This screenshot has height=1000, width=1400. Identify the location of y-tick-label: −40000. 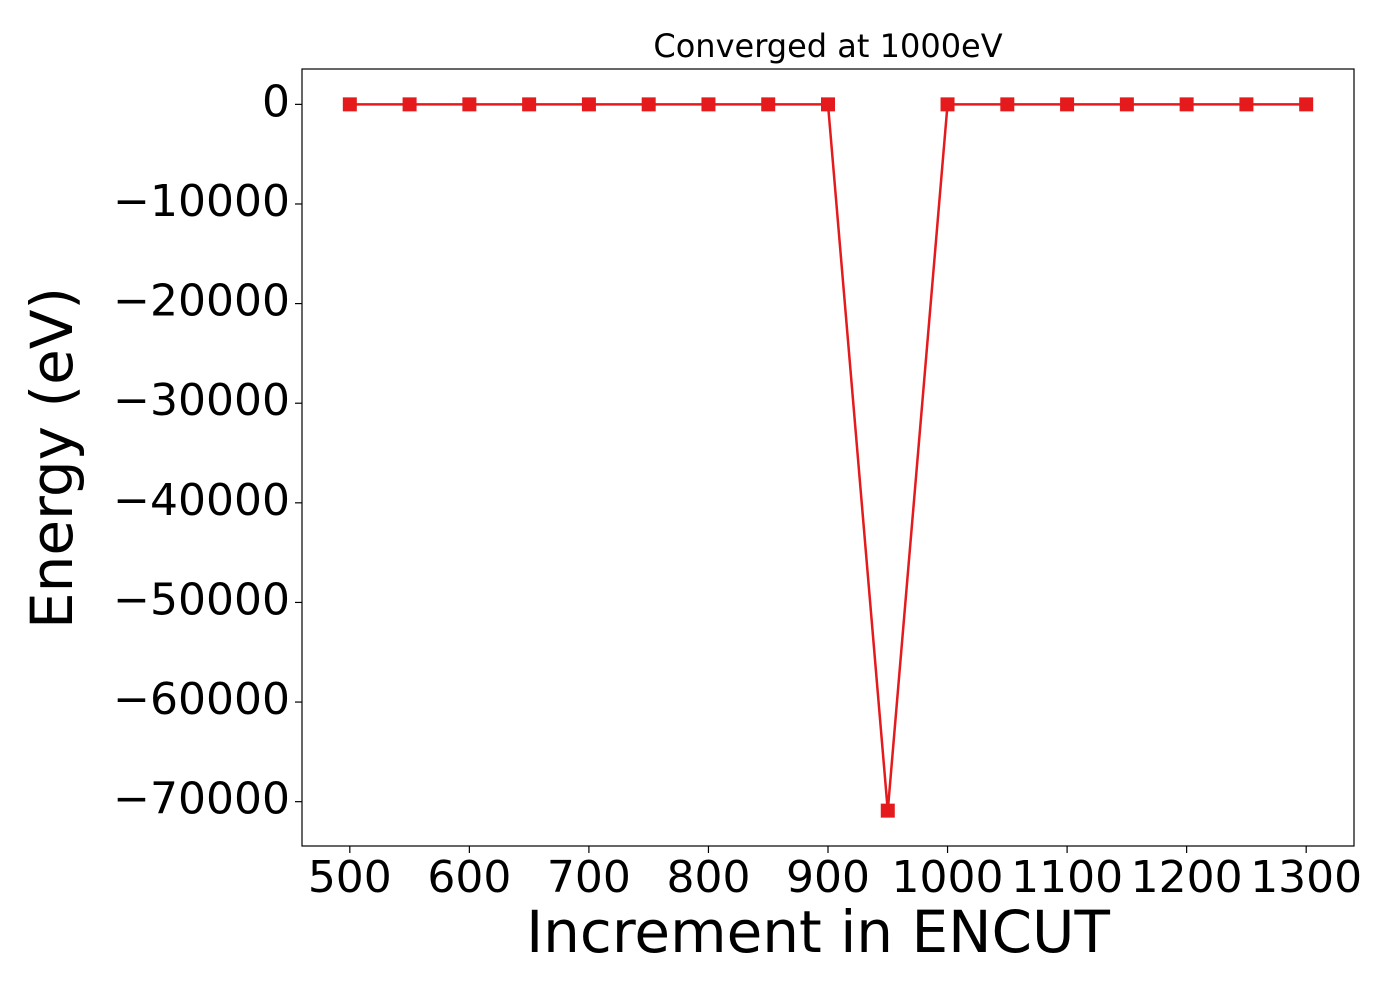
(201, 500).